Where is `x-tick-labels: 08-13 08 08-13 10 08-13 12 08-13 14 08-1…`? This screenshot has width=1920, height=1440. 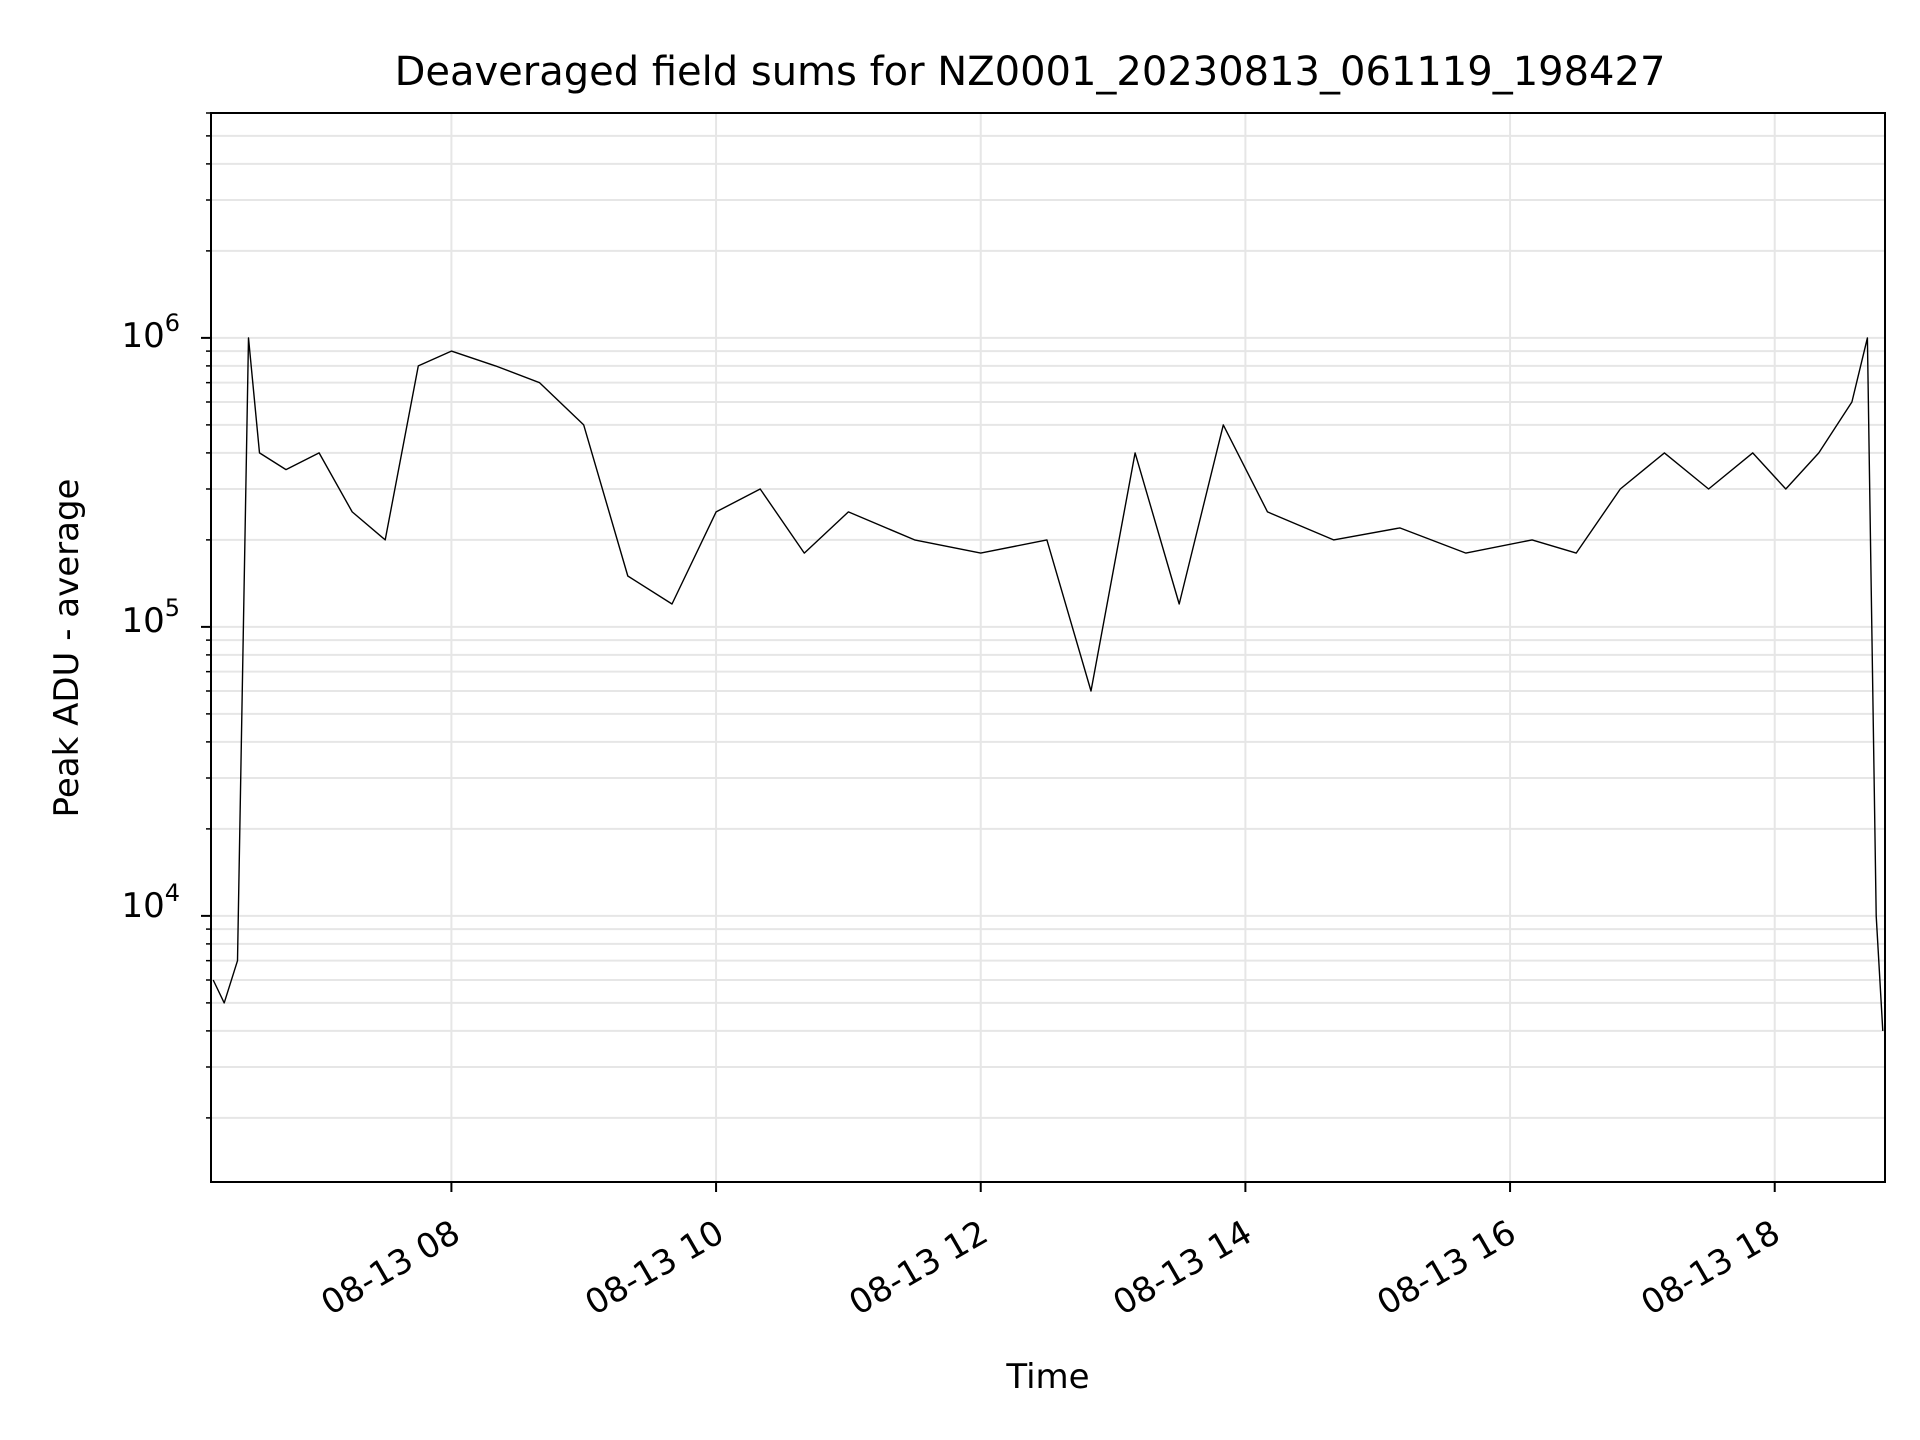 x-tick-labels: 08-13 08 08-13 10 08-13 12 08-13 14 08-1… is located at coordinates (1051, 1268).